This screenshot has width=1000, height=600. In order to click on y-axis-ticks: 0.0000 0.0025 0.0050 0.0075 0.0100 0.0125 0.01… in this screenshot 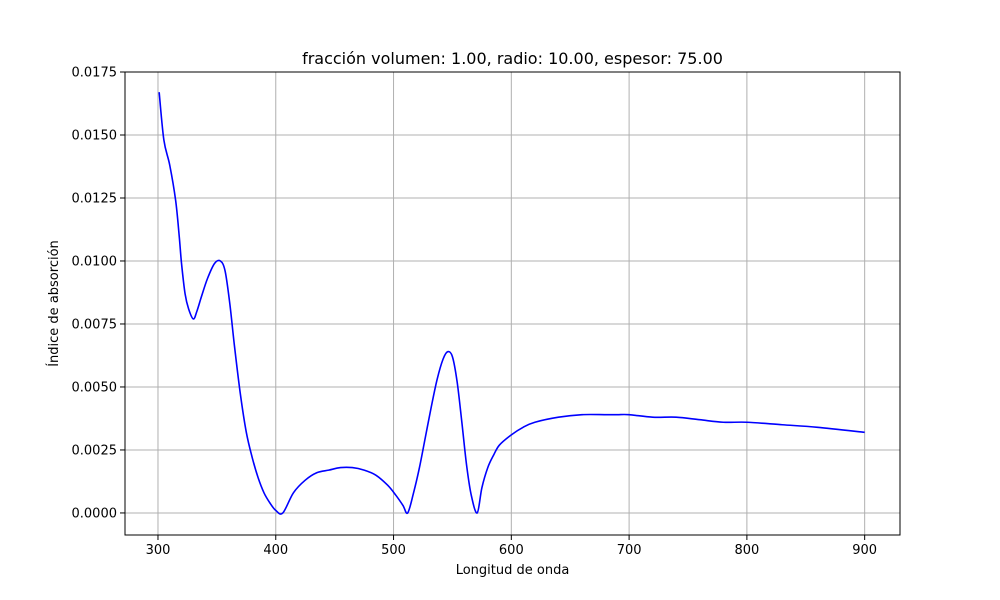, I will do `click(98, 293)`.